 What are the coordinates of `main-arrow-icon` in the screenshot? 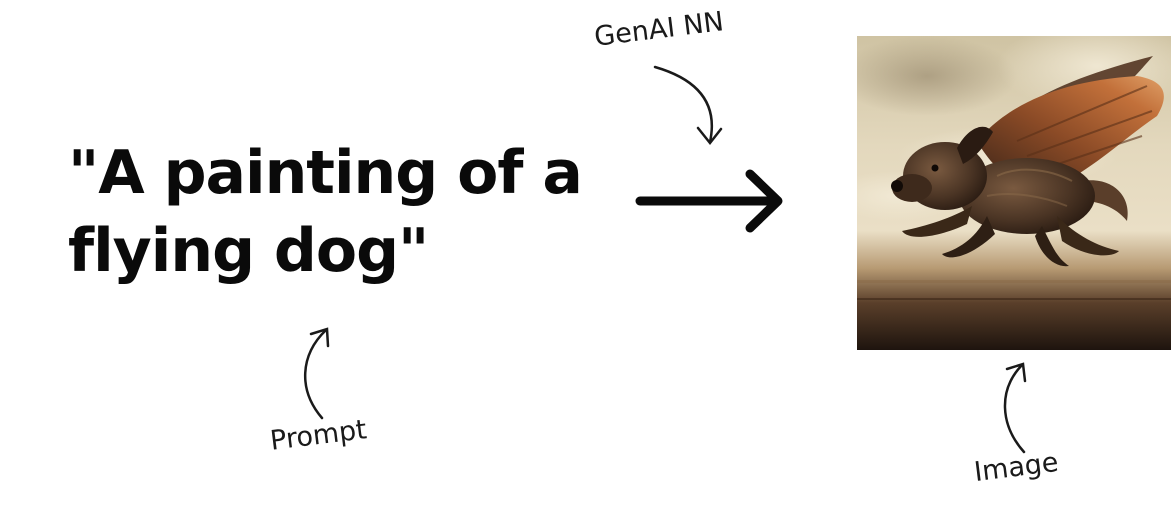 It's located at (709, 201).